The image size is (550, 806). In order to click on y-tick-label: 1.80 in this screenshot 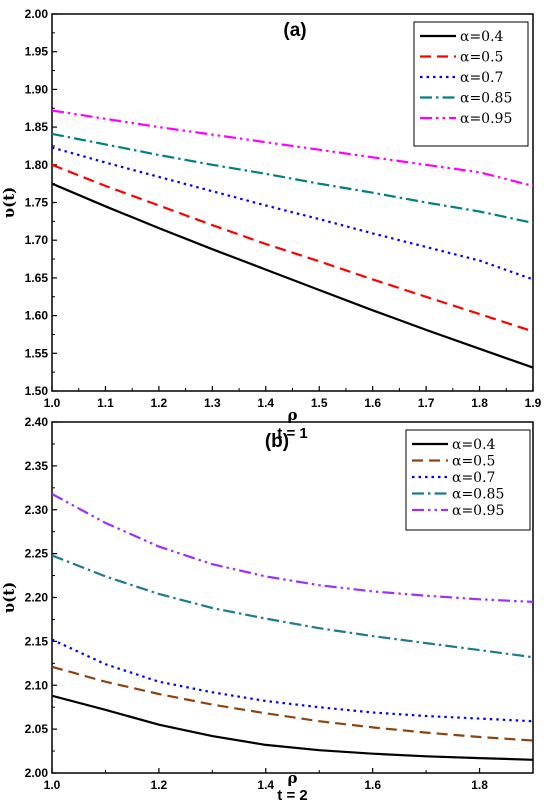, I will do `click(37, 165)`.